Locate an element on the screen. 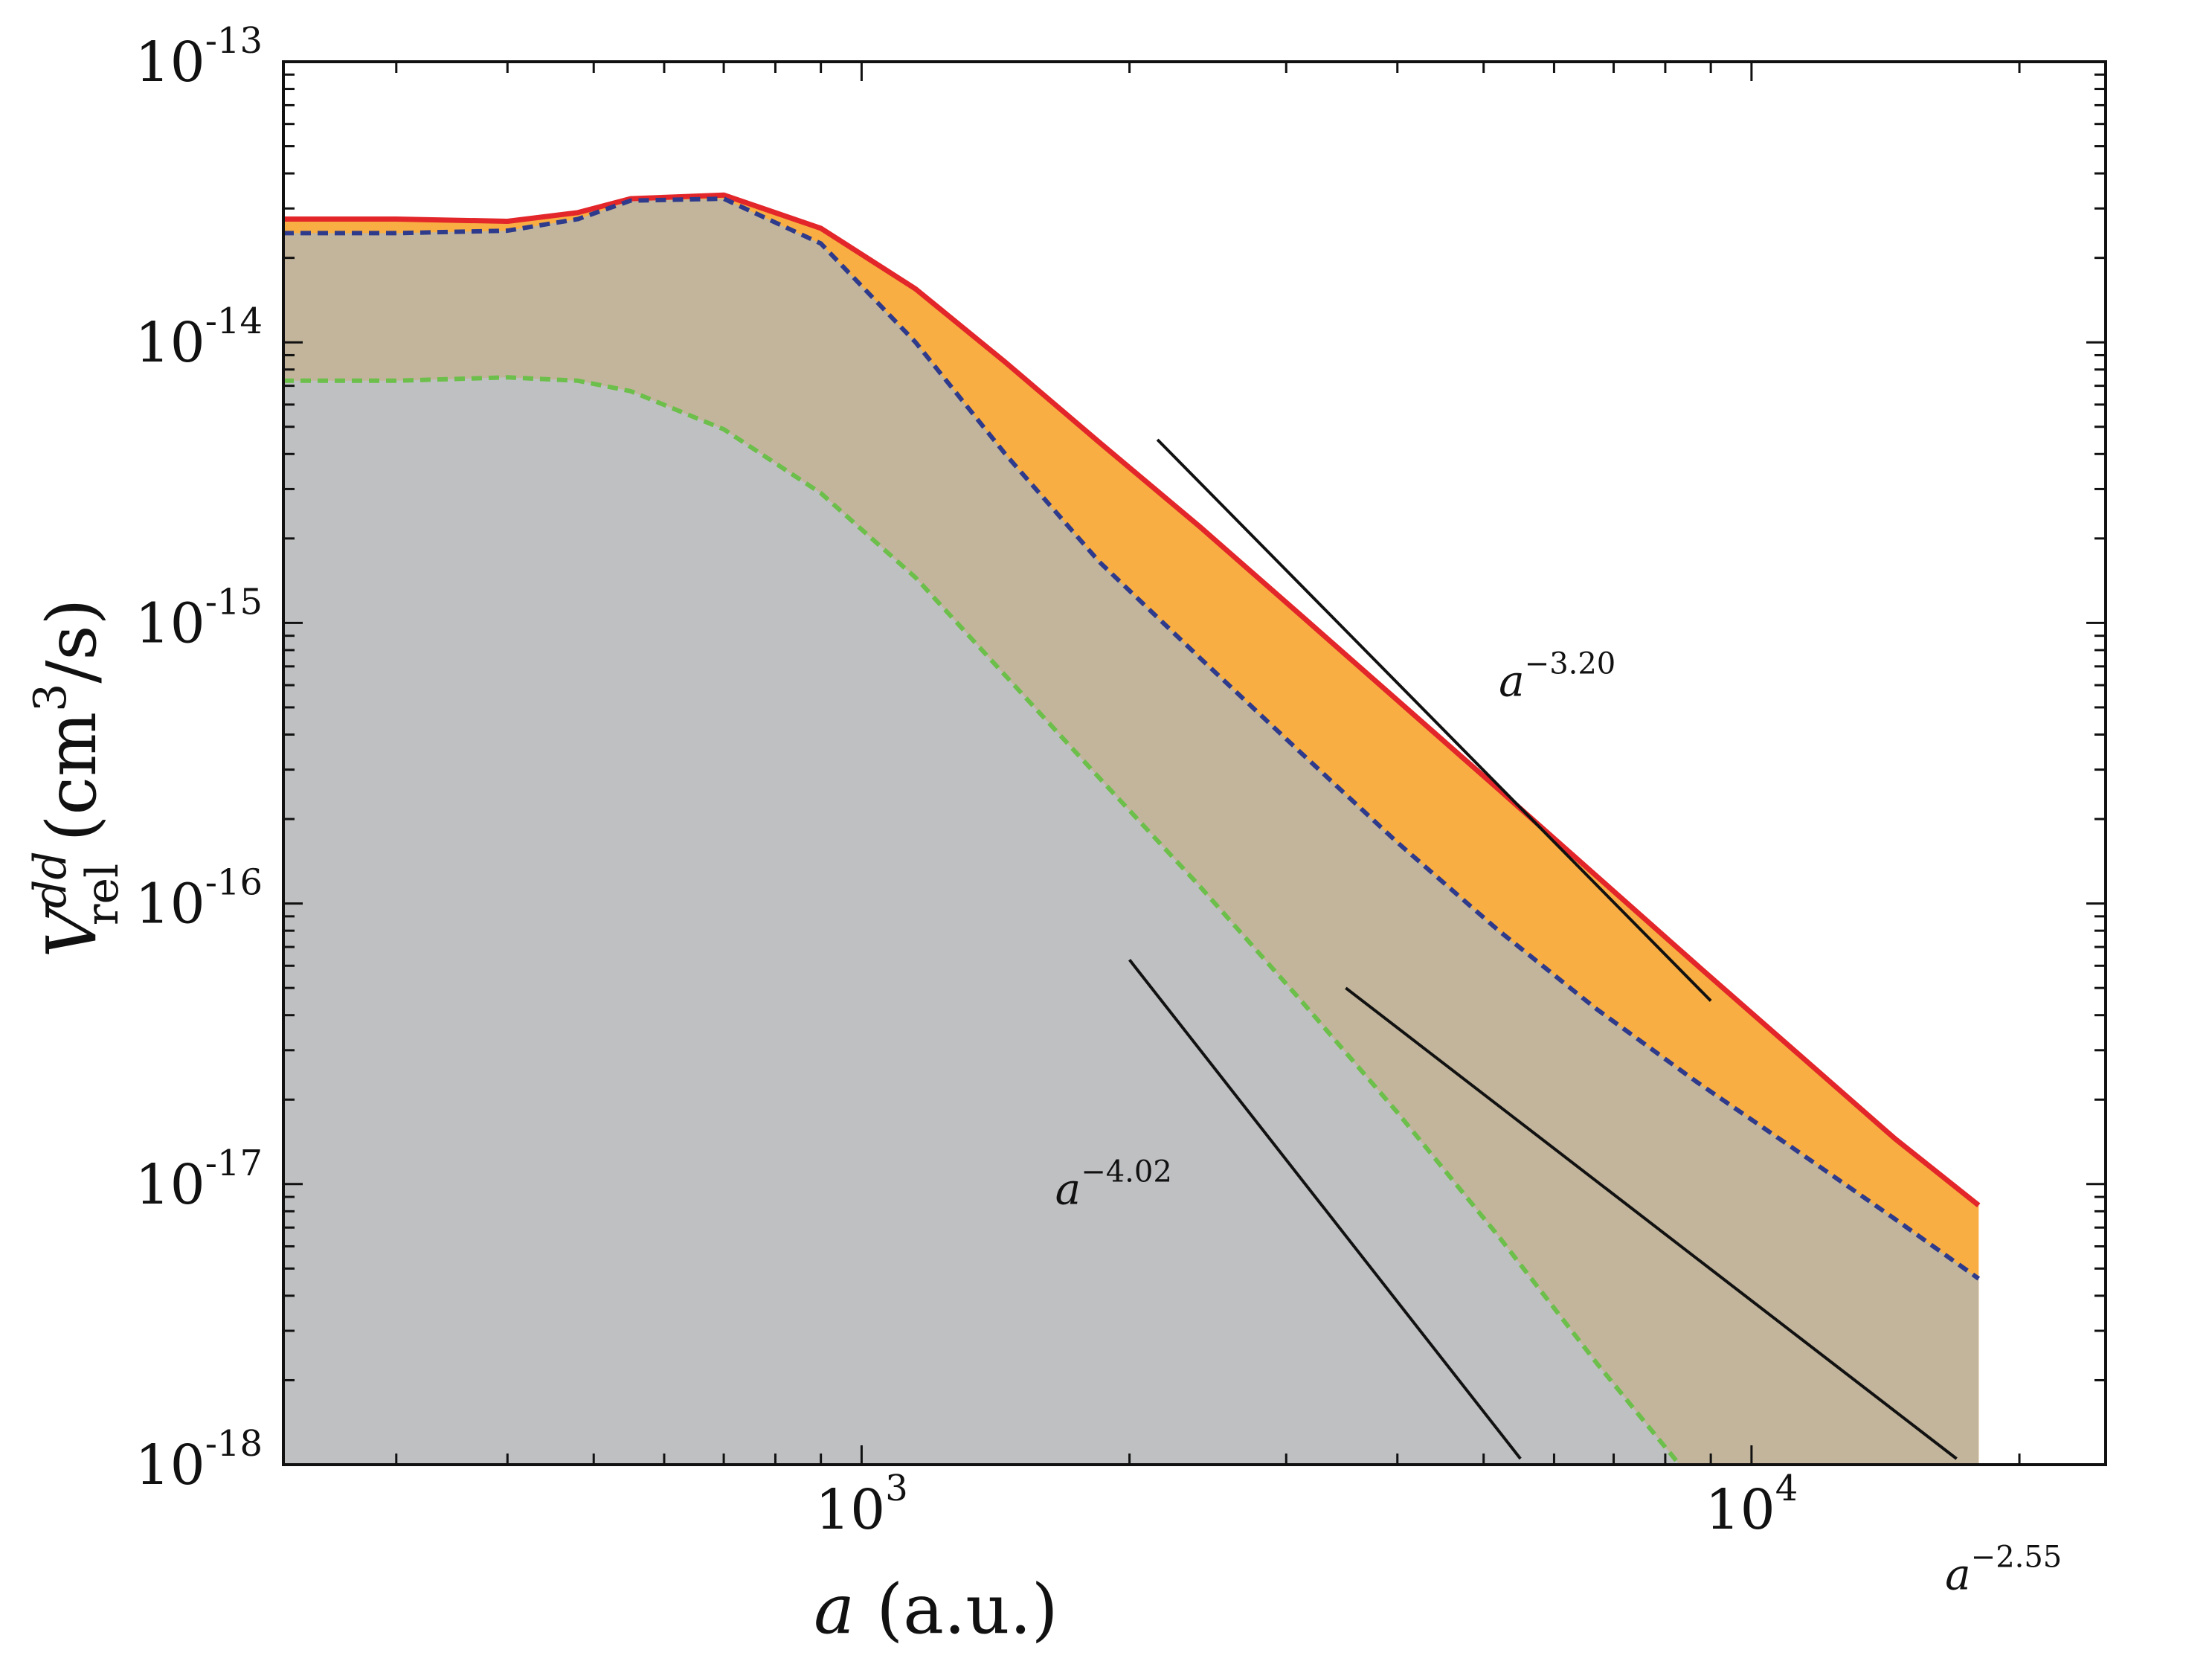 This screenshot has width=2212, height=1667. y-axis-title: Vddrel (cm3/s) is located at coordinates (77, 778).